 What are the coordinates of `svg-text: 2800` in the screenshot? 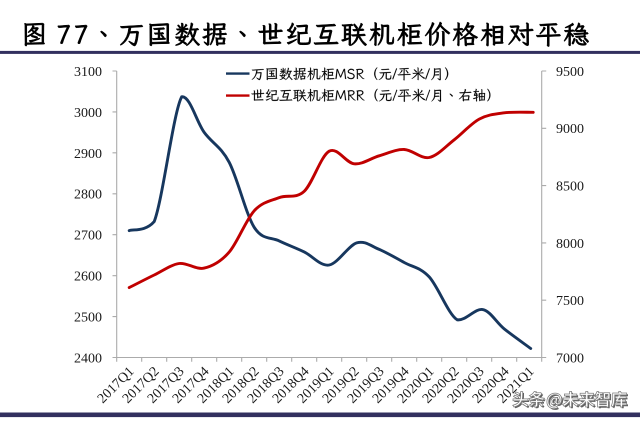 It's located at (88, 195).